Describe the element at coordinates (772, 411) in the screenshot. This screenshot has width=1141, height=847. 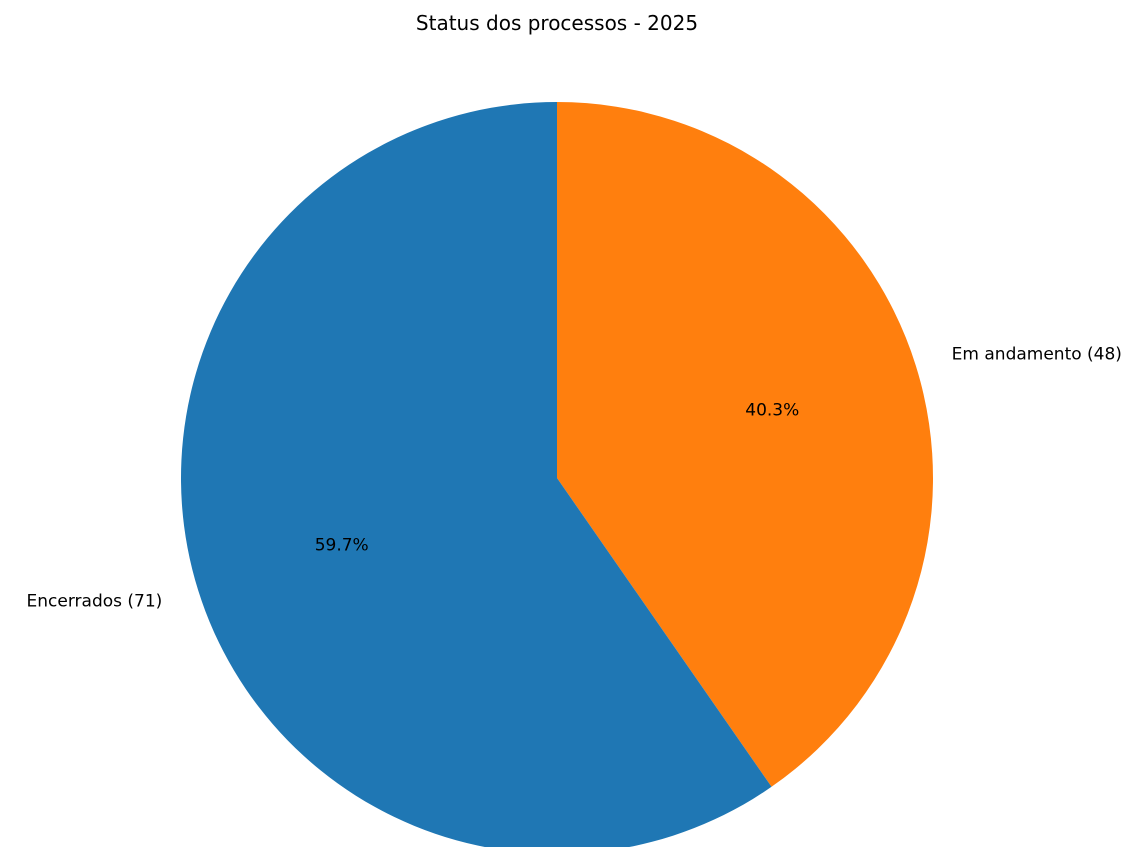
I see `pie-slice-percent-1: 40.3%` at that location.